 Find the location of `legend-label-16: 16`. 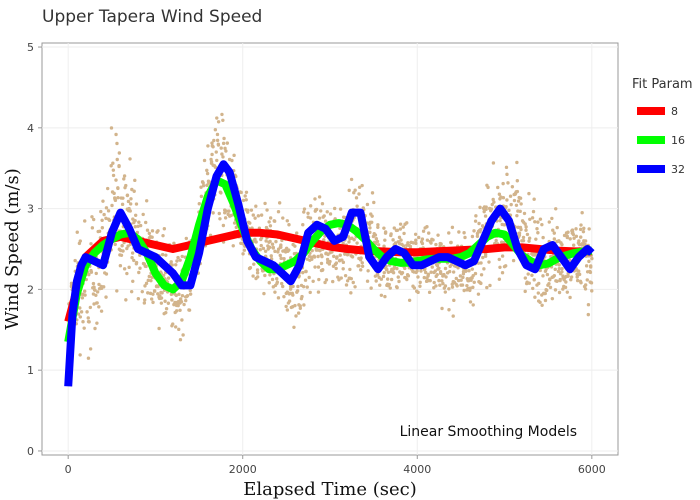

legend-label-16: 16 is located at coordinates (678, 140).